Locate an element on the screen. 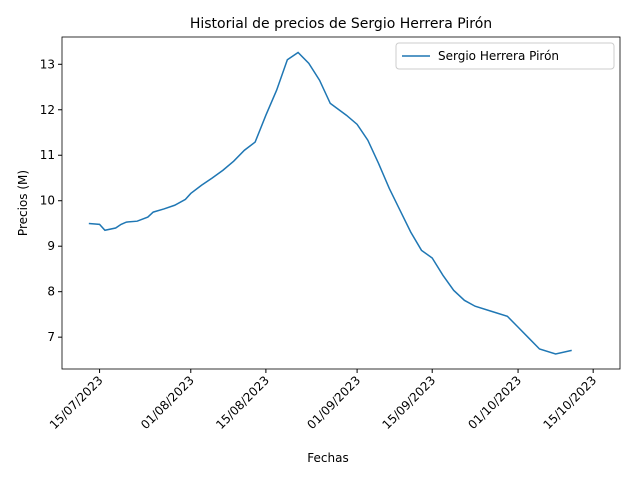 This screenshot has width=640, height=480. y-tick-label: 13 is located at coordinates (47, 64).